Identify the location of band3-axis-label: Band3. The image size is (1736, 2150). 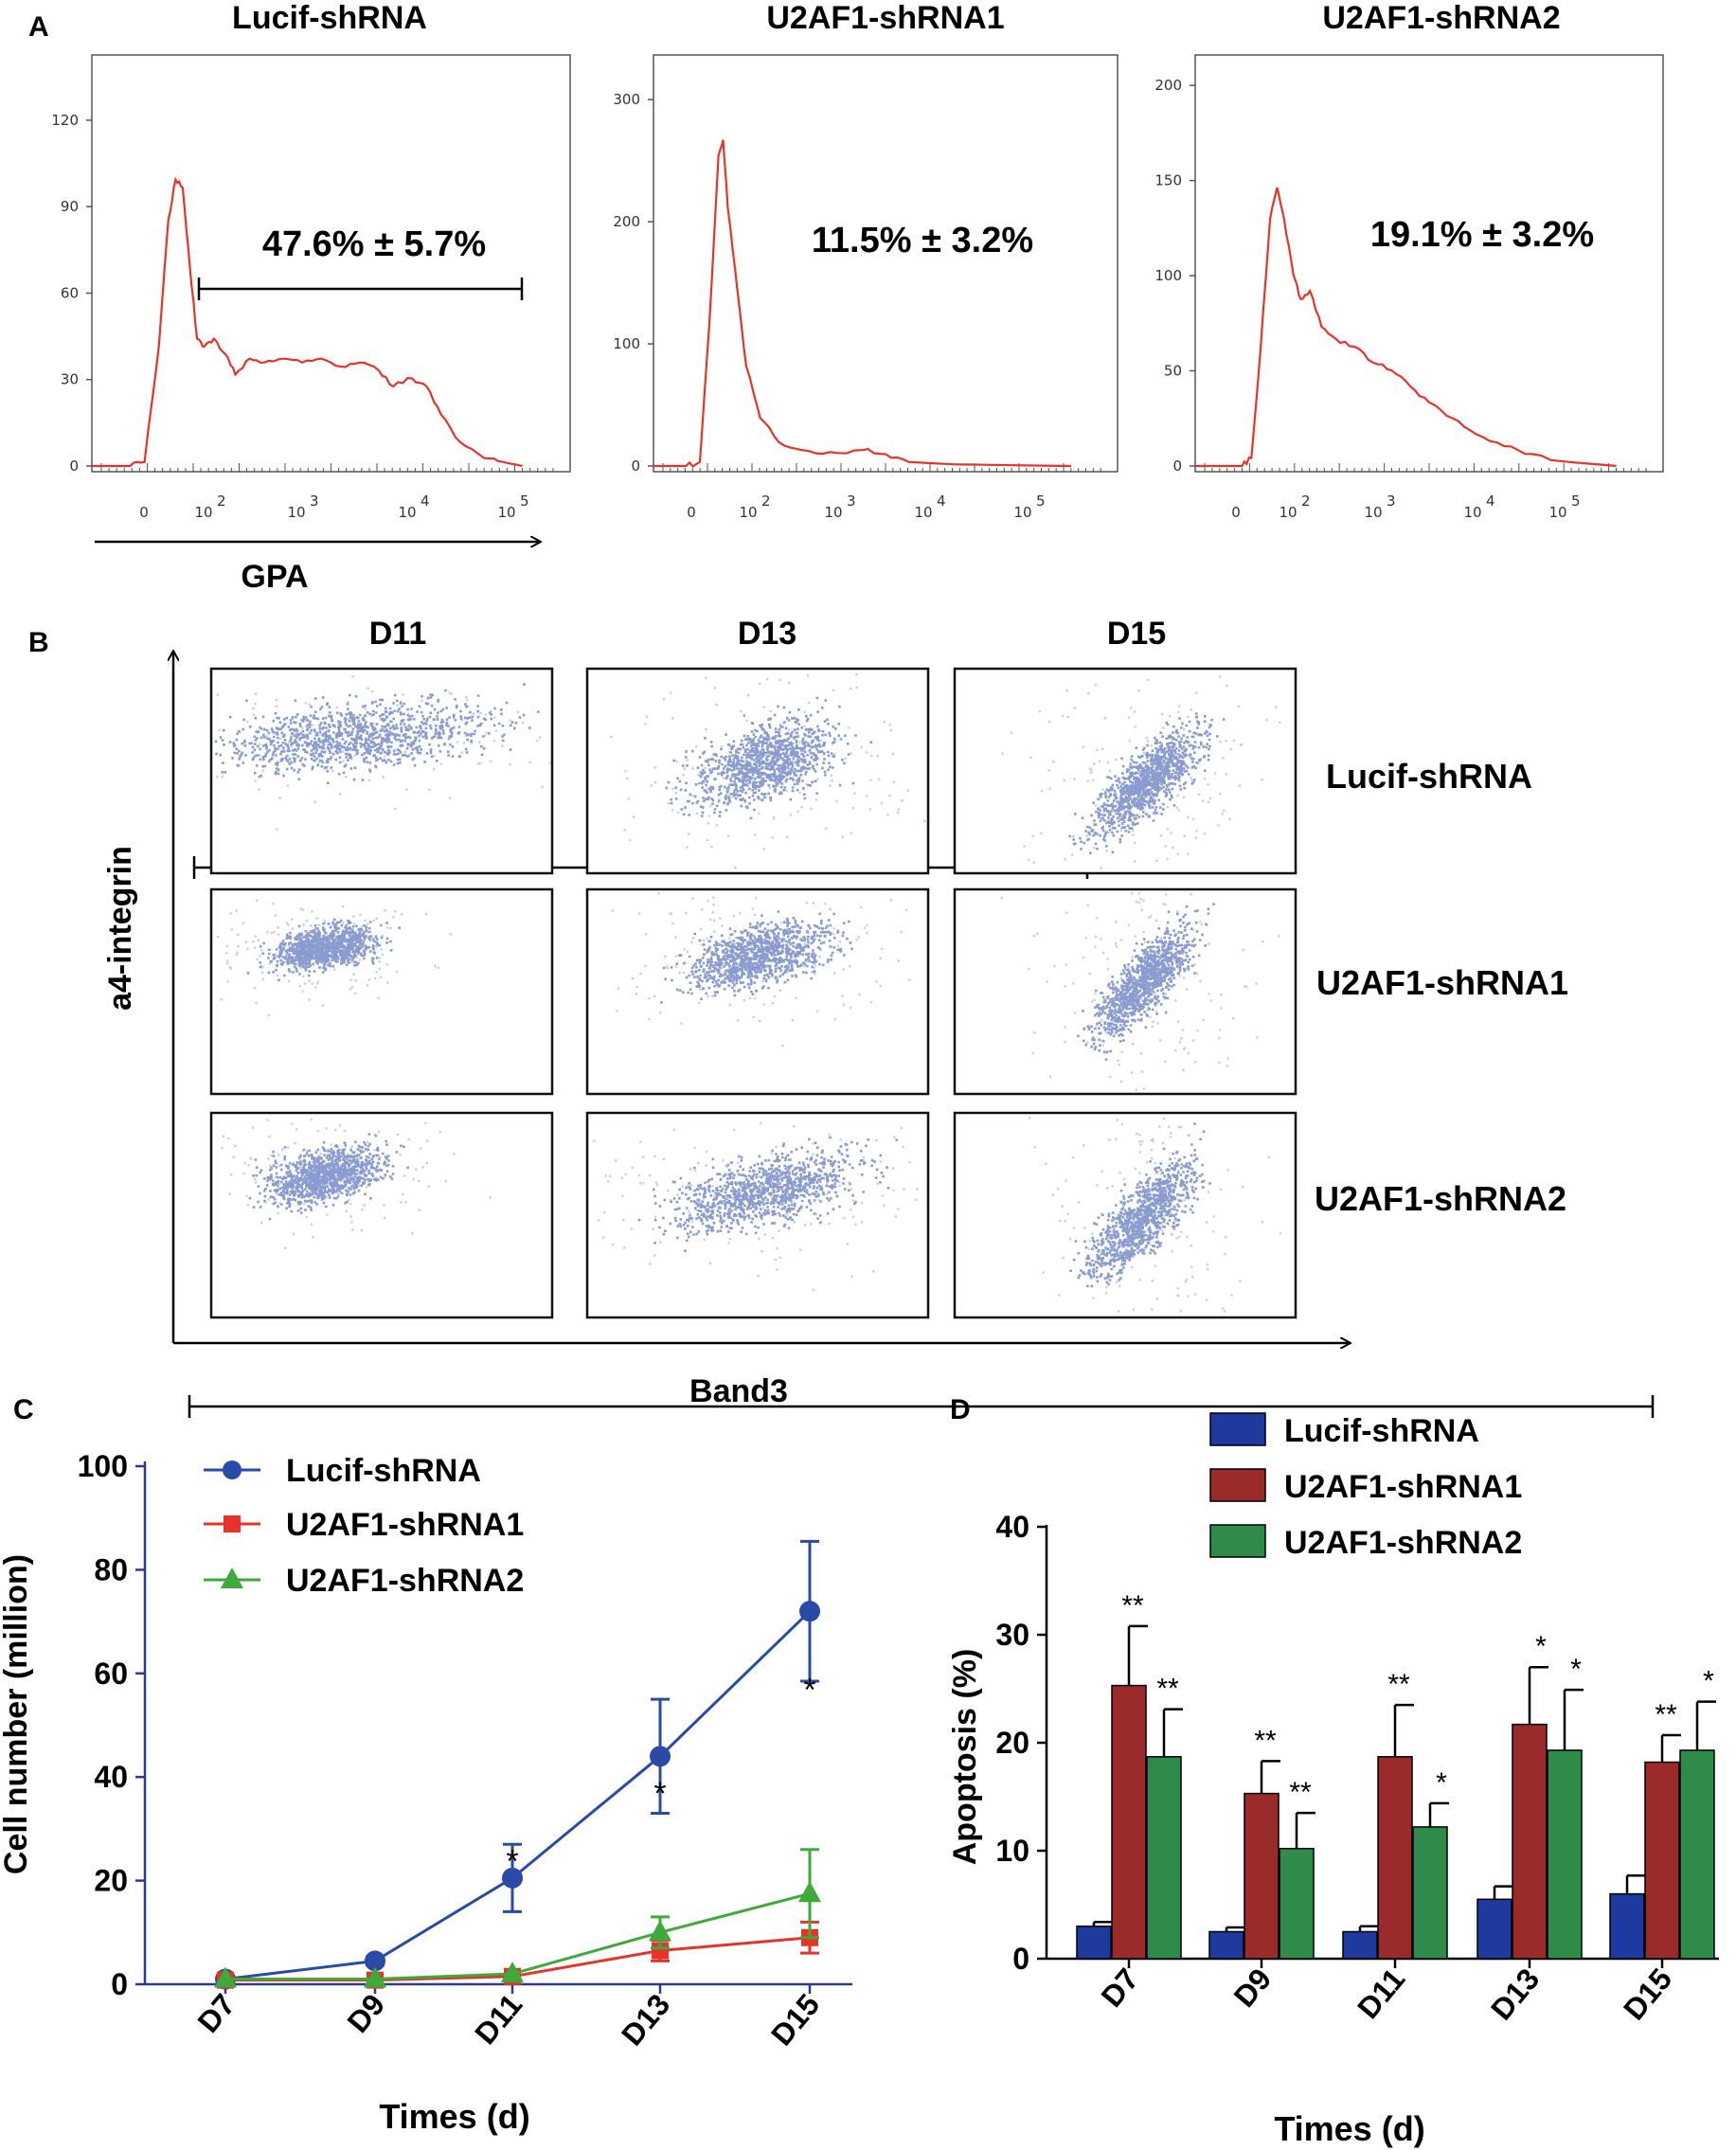
(738, 1391).